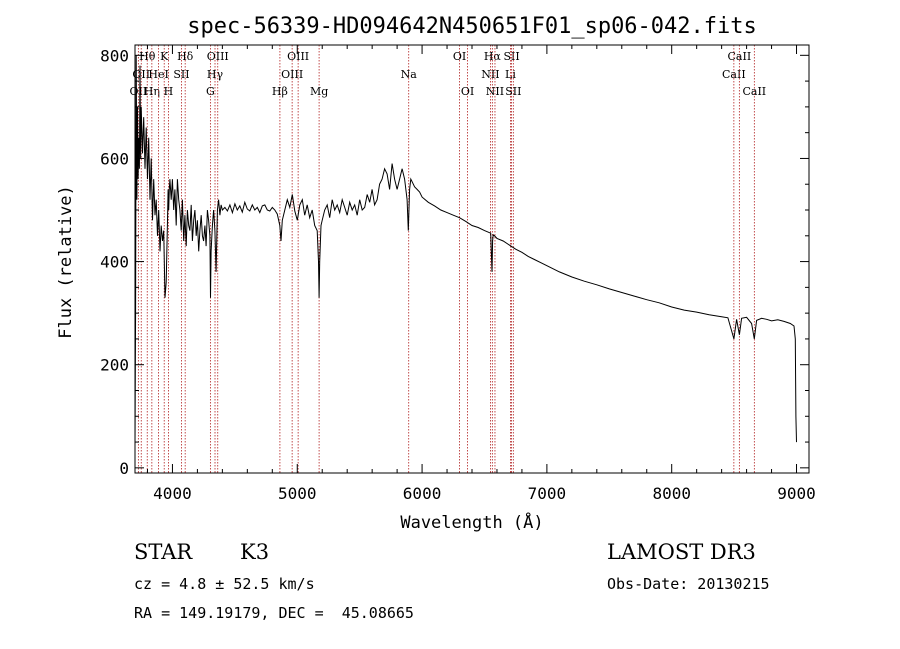 This screenshot has height=649, width=900. I want to click on x-tick-label: 5000, so click(297, 493).